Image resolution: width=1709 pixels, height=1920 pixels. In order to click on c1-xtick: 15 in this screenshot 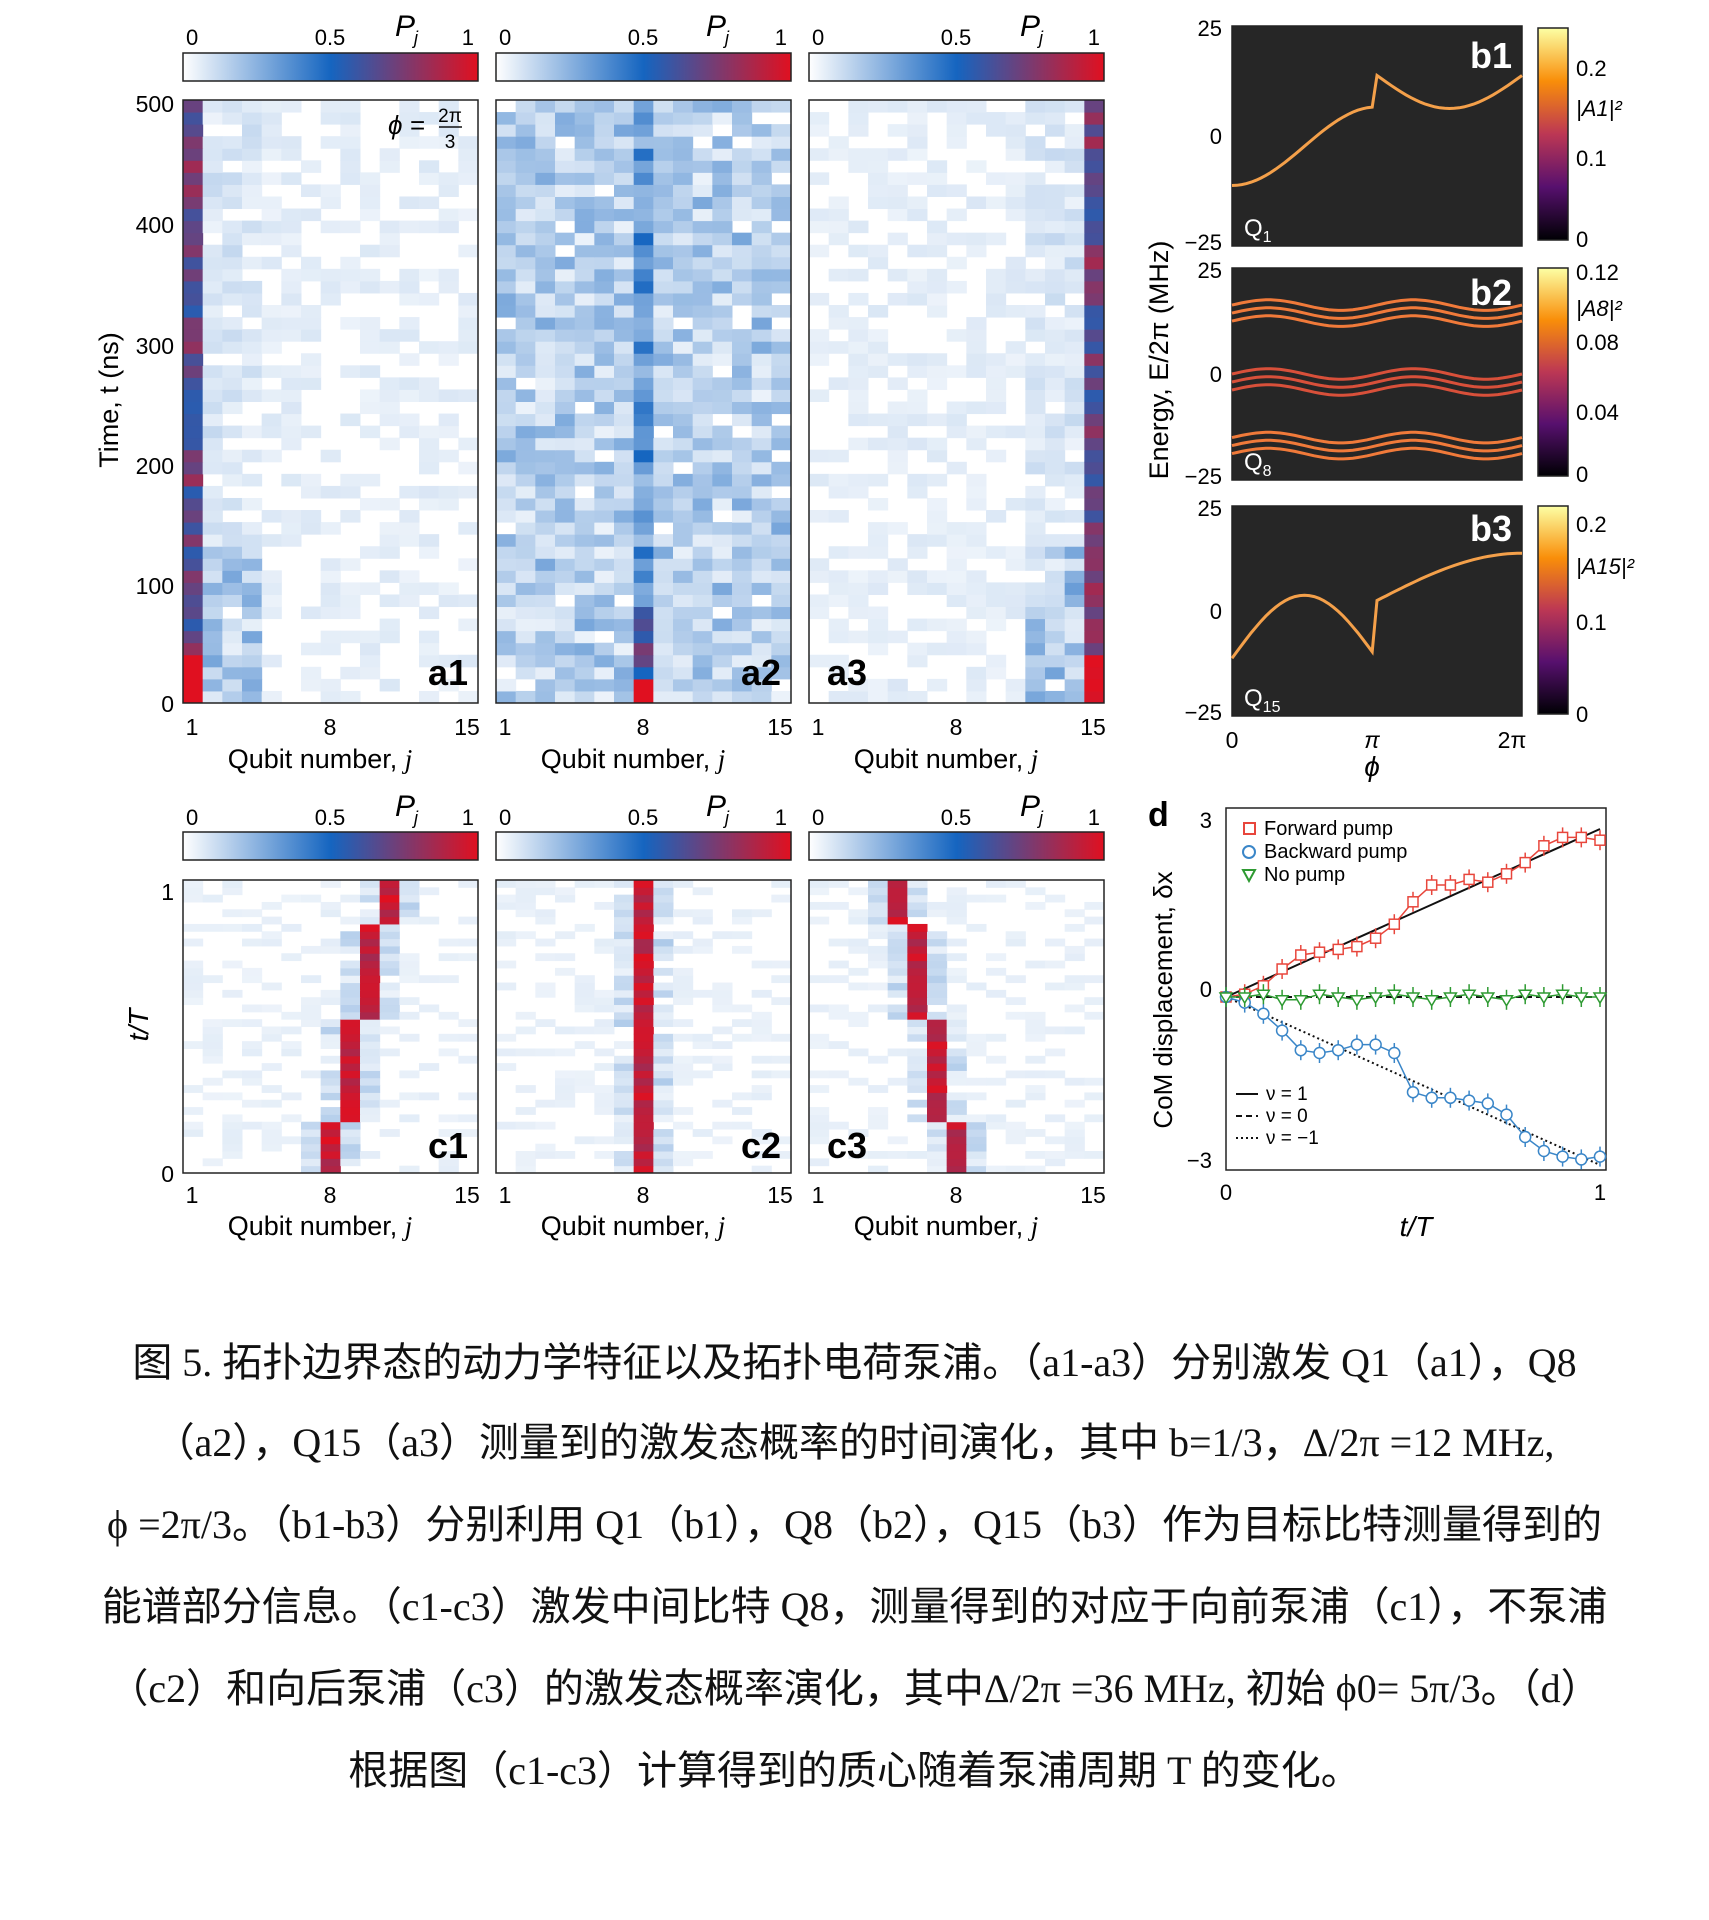, I will do `click(467, 1195)`.